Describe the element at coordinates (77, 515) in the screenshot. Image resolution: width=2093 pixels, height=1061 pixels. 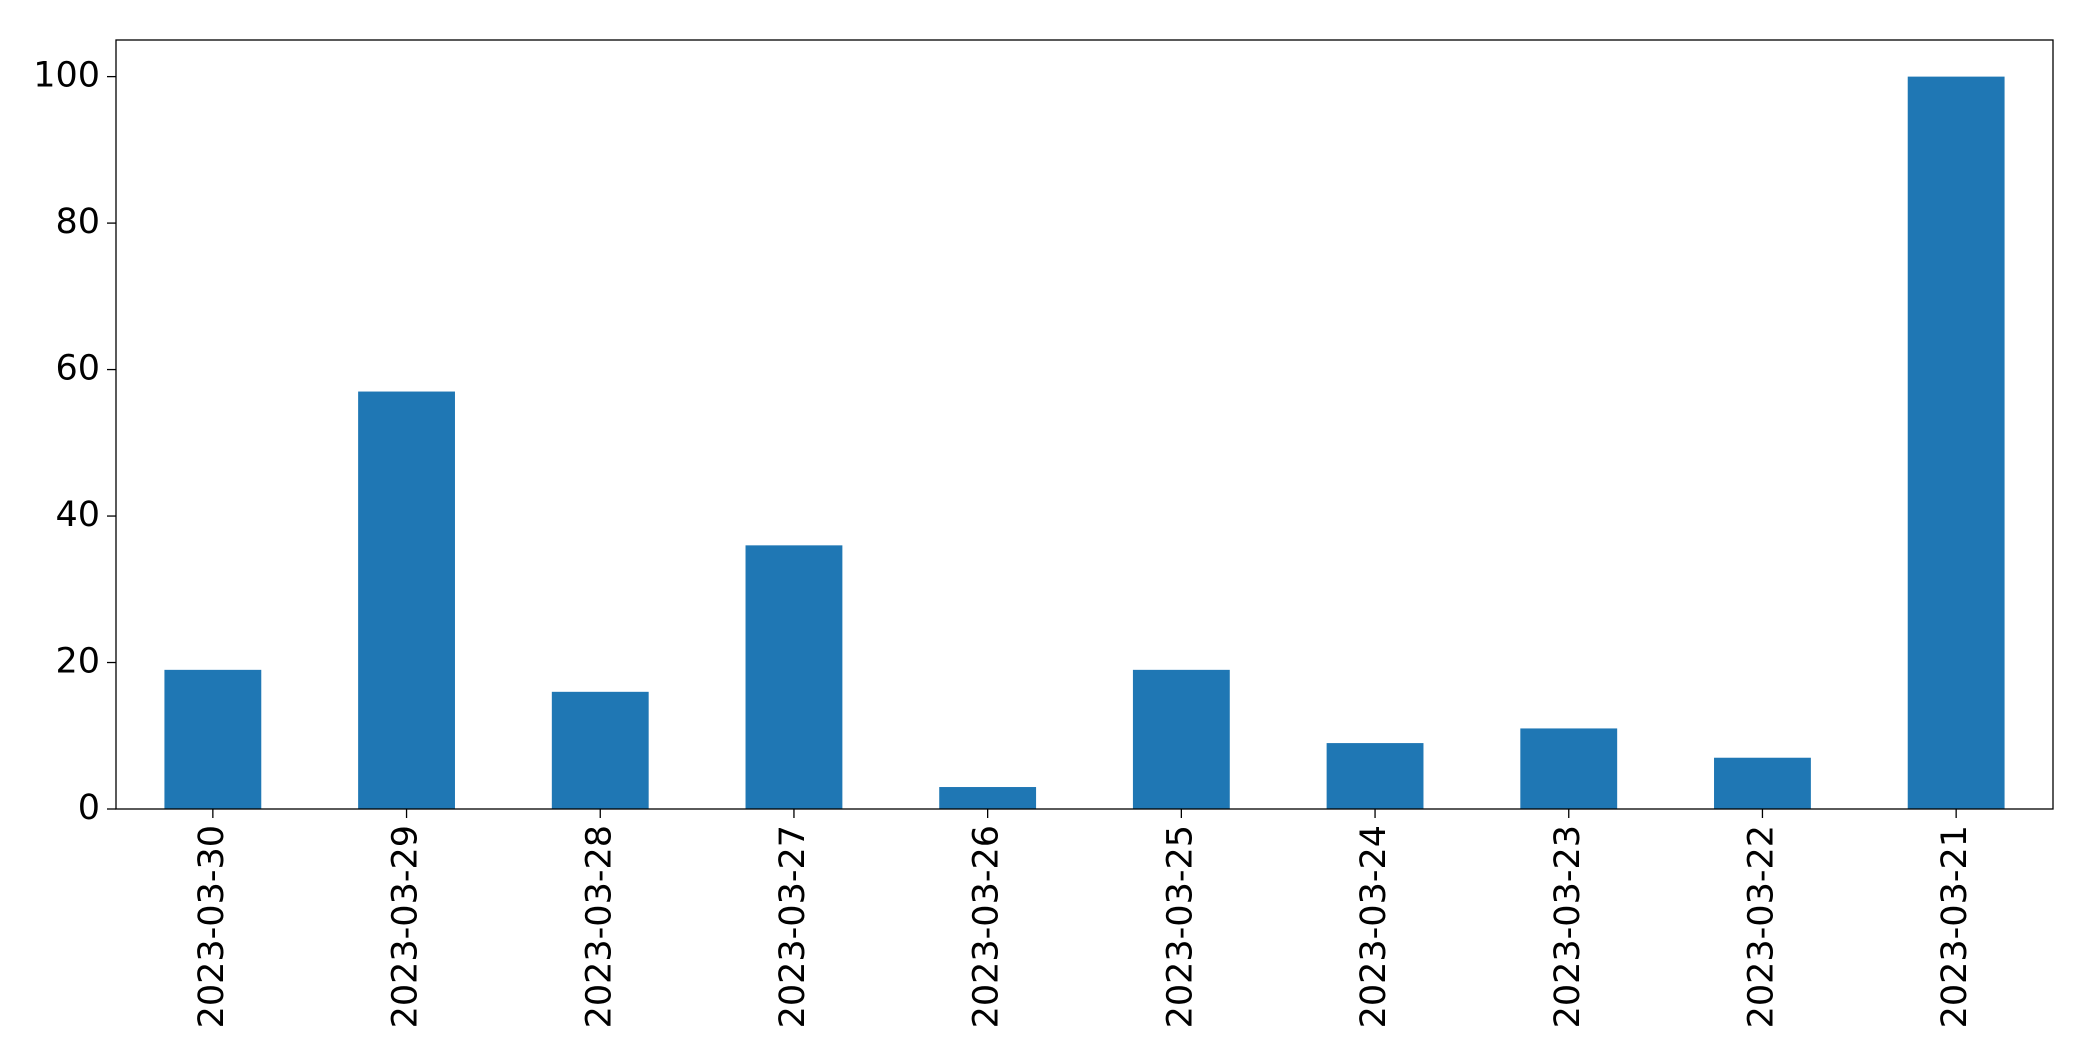
I see `y-tick-label: 40` at that location.